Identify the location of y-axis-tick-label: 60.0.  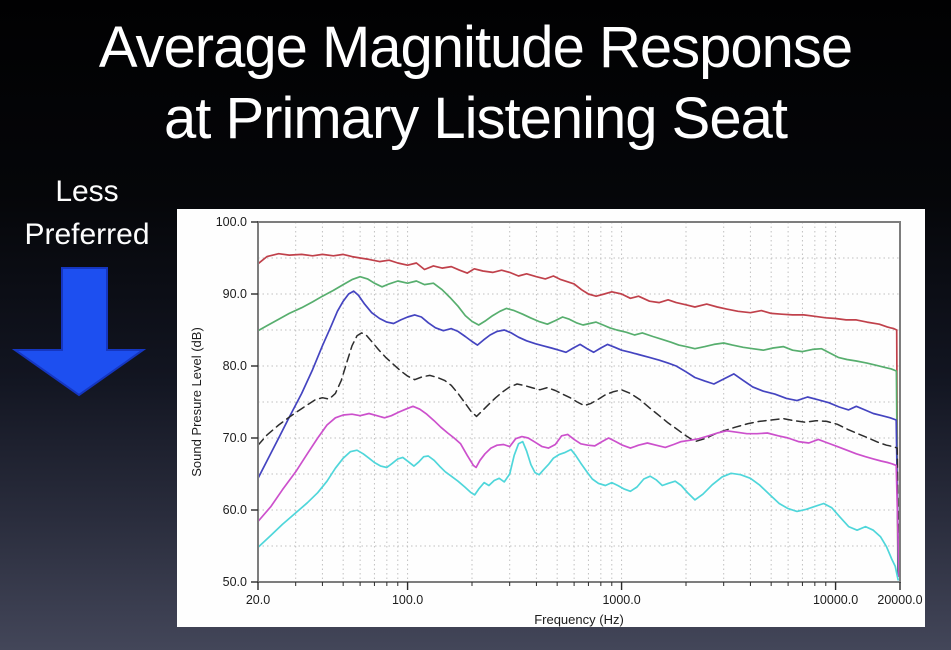
(235, 510).